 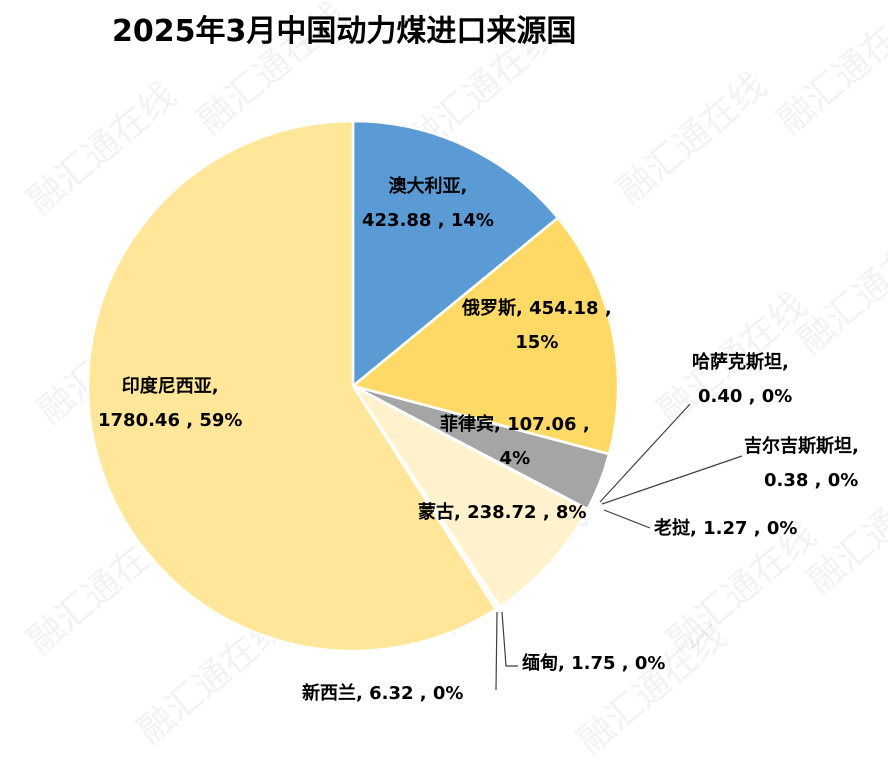 I want to click on label-indonesia: 印度尼西亚, 1780.46 , 59%, so click(x=170, y=403).